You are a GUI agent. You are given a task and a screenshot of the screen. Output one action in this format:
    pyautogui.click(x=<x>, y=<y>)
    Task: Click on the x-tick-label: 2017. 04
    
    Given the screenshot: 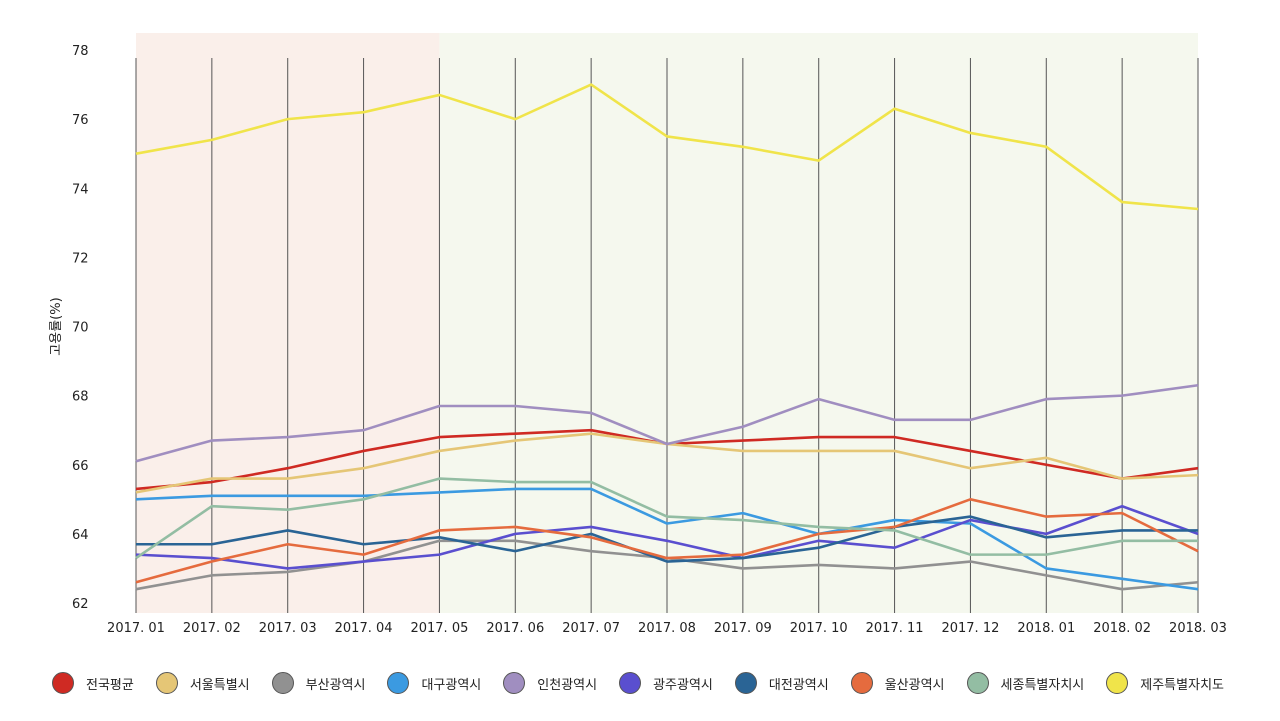 What is the action you would take?
    pyautogui.click(x=364, y=628)
    